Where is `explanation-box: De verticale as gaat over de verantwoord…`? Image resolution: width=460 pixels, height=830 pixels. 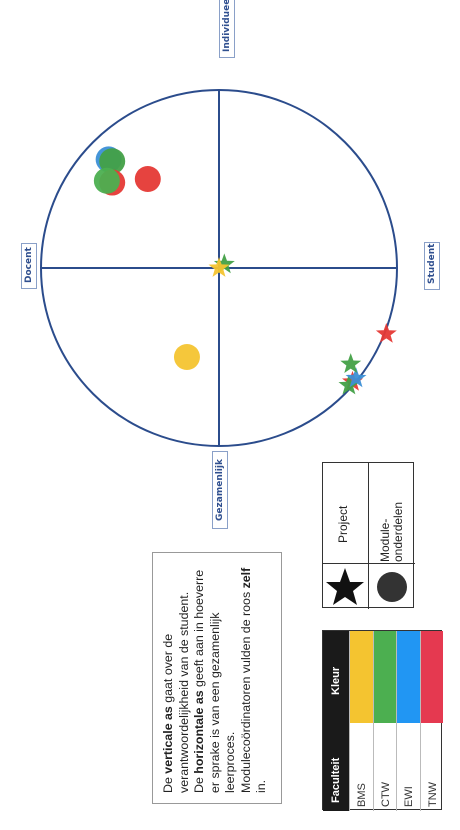
explanation-box: De verticale as gaat over de verantwoord… is located at coordinates (217, 678).